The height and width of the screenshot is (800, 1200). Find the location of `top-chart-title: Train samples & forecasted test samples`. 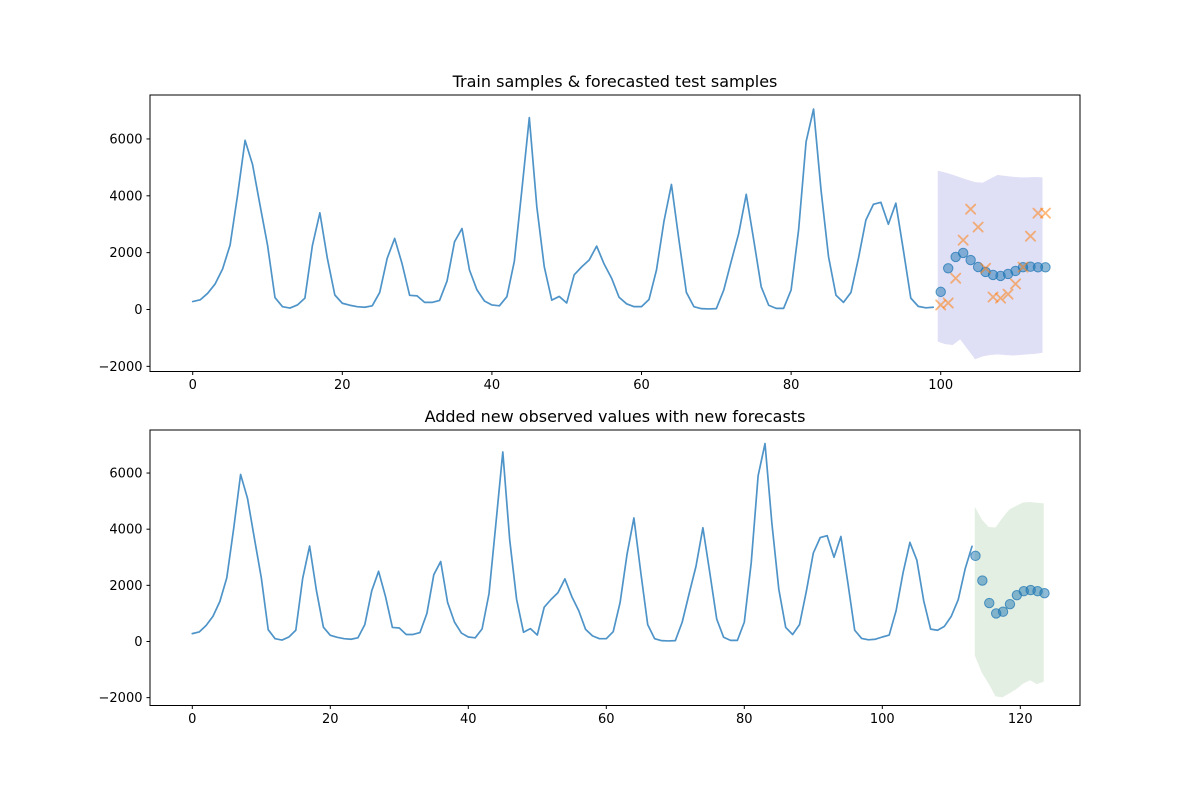

top-chart-title: Train samples & forecasted test samples is located at coordinates (615, 81).